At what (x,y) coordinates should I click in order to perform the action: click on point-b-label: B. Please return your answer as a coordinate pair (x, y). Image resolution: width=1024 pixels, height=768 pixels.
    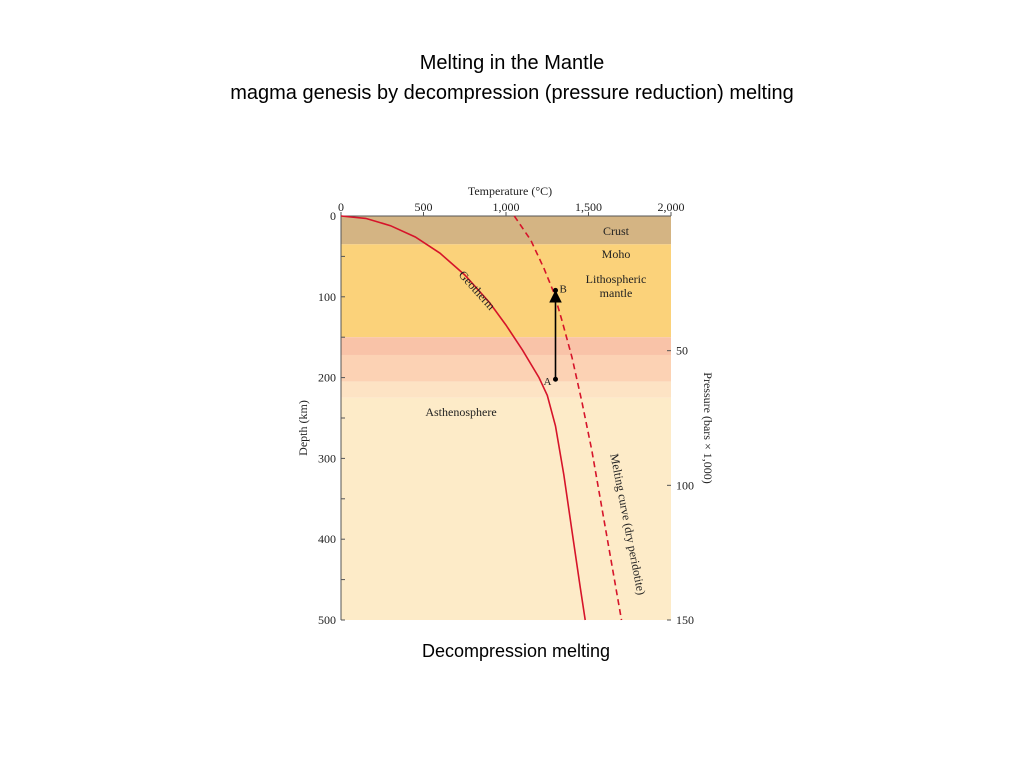
    Looking at the image, I should click on (563, 289).